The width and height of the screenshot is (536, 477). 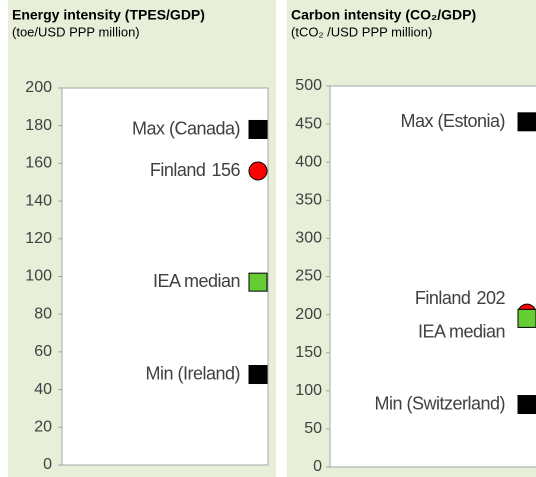 What do you see at coordinates (308, 352) in the screenshot?
I see `y-tick-label: 150` at bounding box center [308, 352].